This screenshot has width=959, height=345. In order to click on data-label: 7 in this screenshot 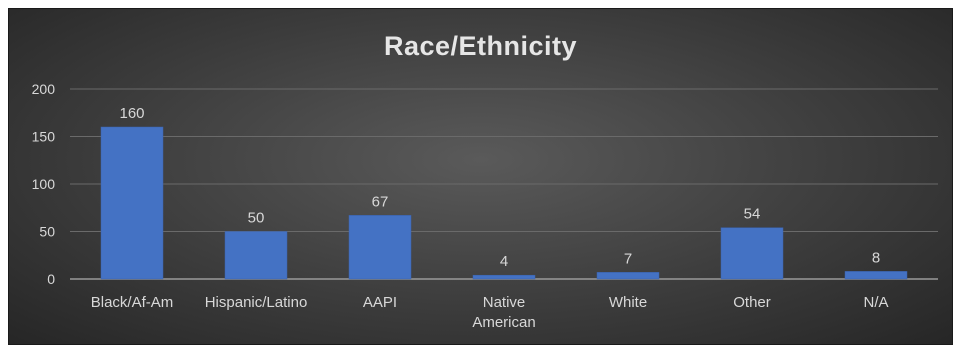, I will do `click(628, 258)`.